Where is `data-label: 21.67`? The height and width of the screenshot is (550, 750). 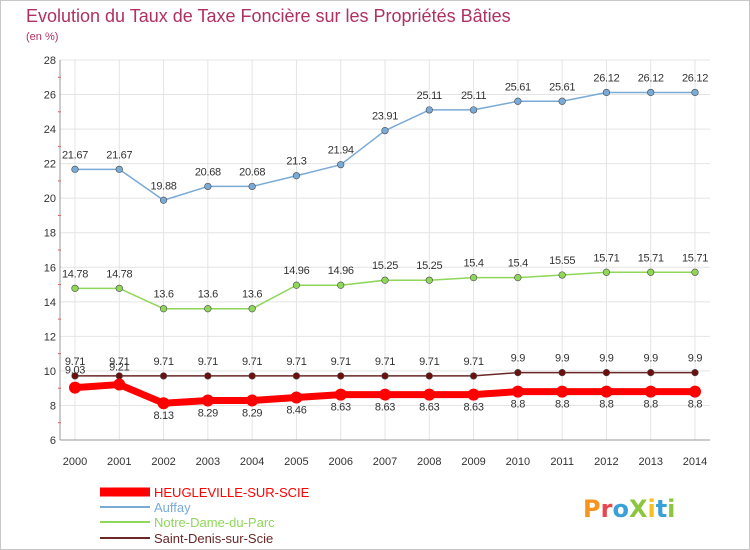
data-label: 21.67 is located at coordinates (119, 155).